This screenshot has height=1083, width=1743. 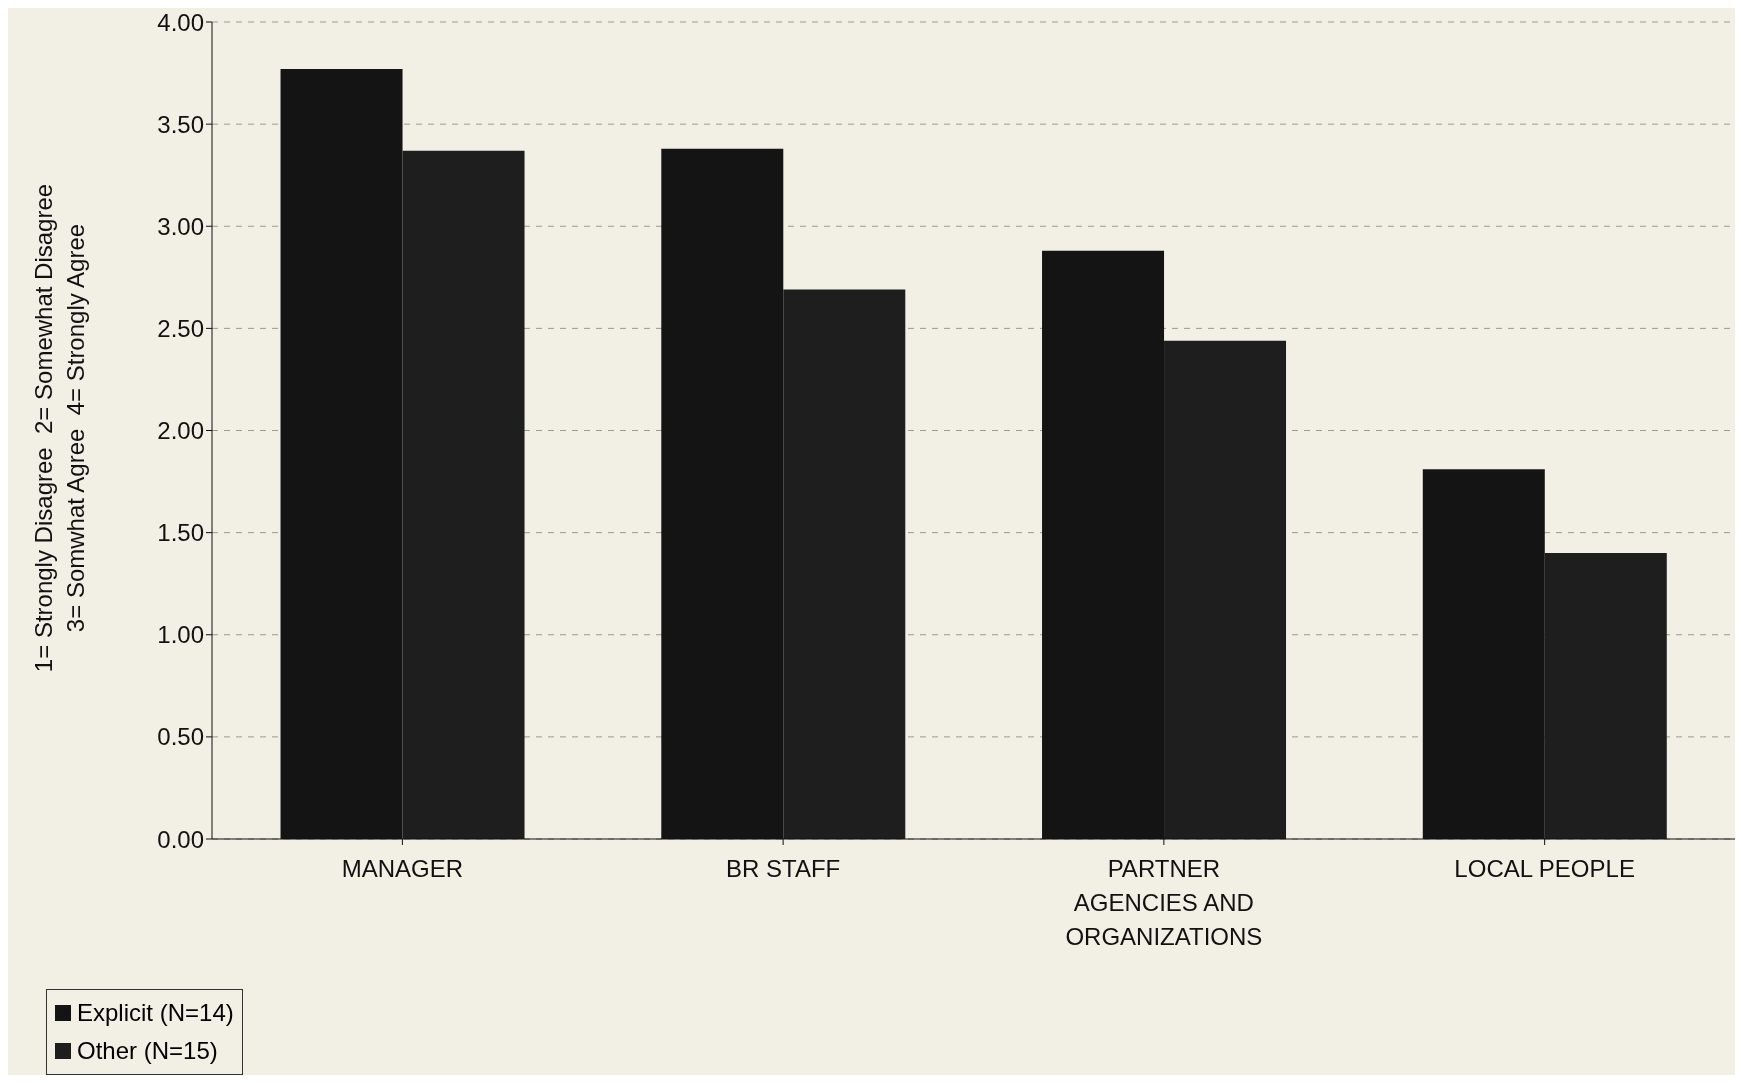 I want to click on y-tick-label: 2.00, so click(x=180, y=431).